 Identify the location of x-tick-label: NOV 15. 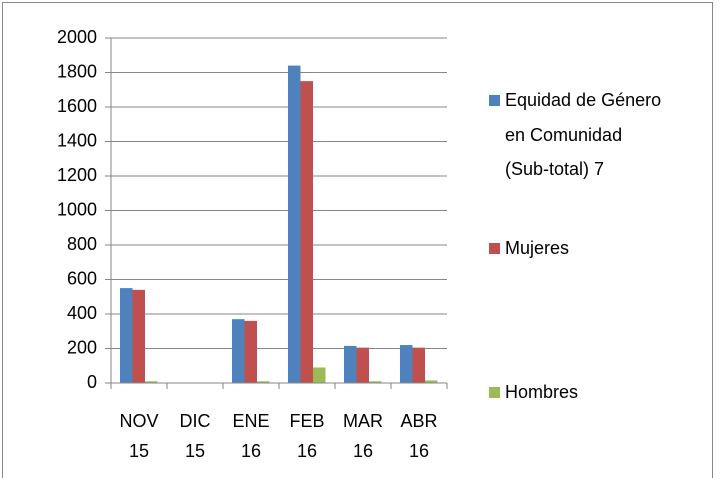
(139, 436).